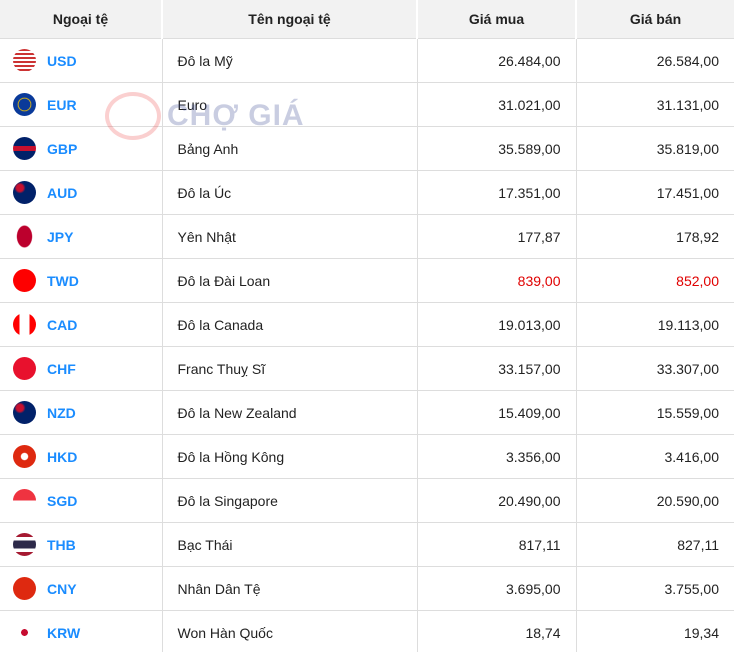 This screenshot has width=734, height=652. I want to click on header-sell-price: Giá bán, so click(655, 19).